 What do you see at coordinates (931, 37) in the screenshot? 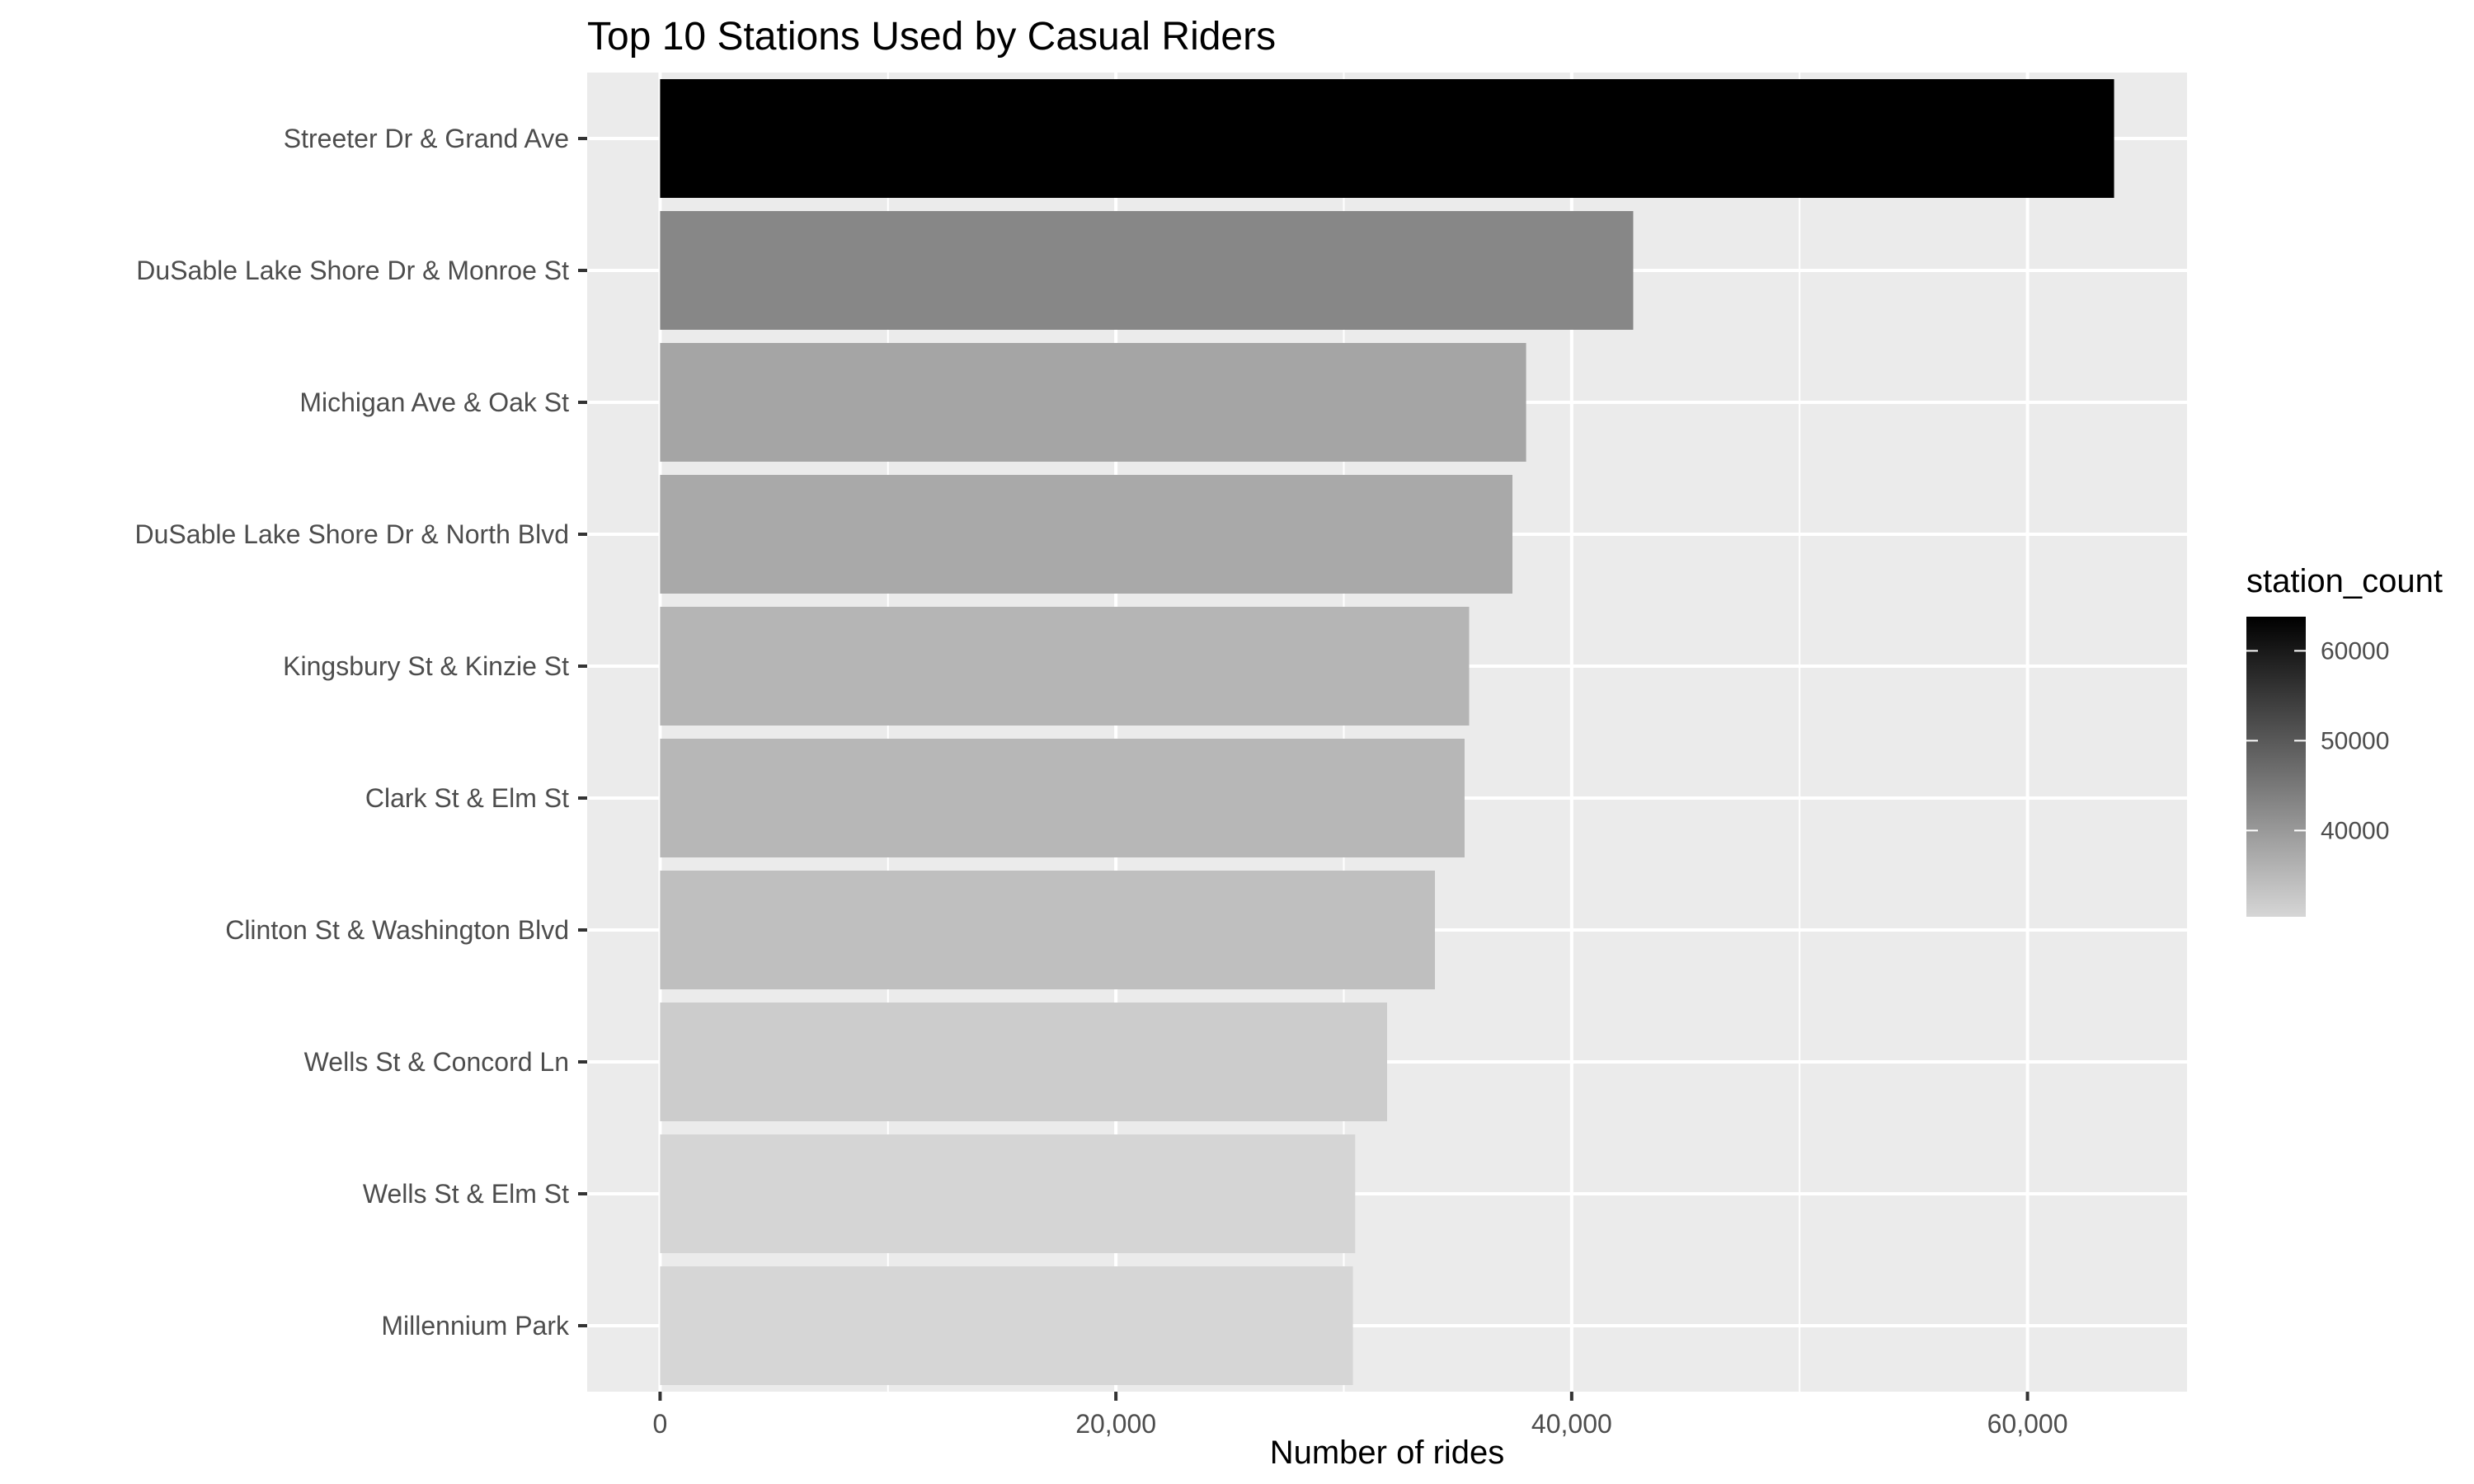
I see `chart-title: Top 10 Stations Used by Casual Riders` at bounding box center [931, 37].